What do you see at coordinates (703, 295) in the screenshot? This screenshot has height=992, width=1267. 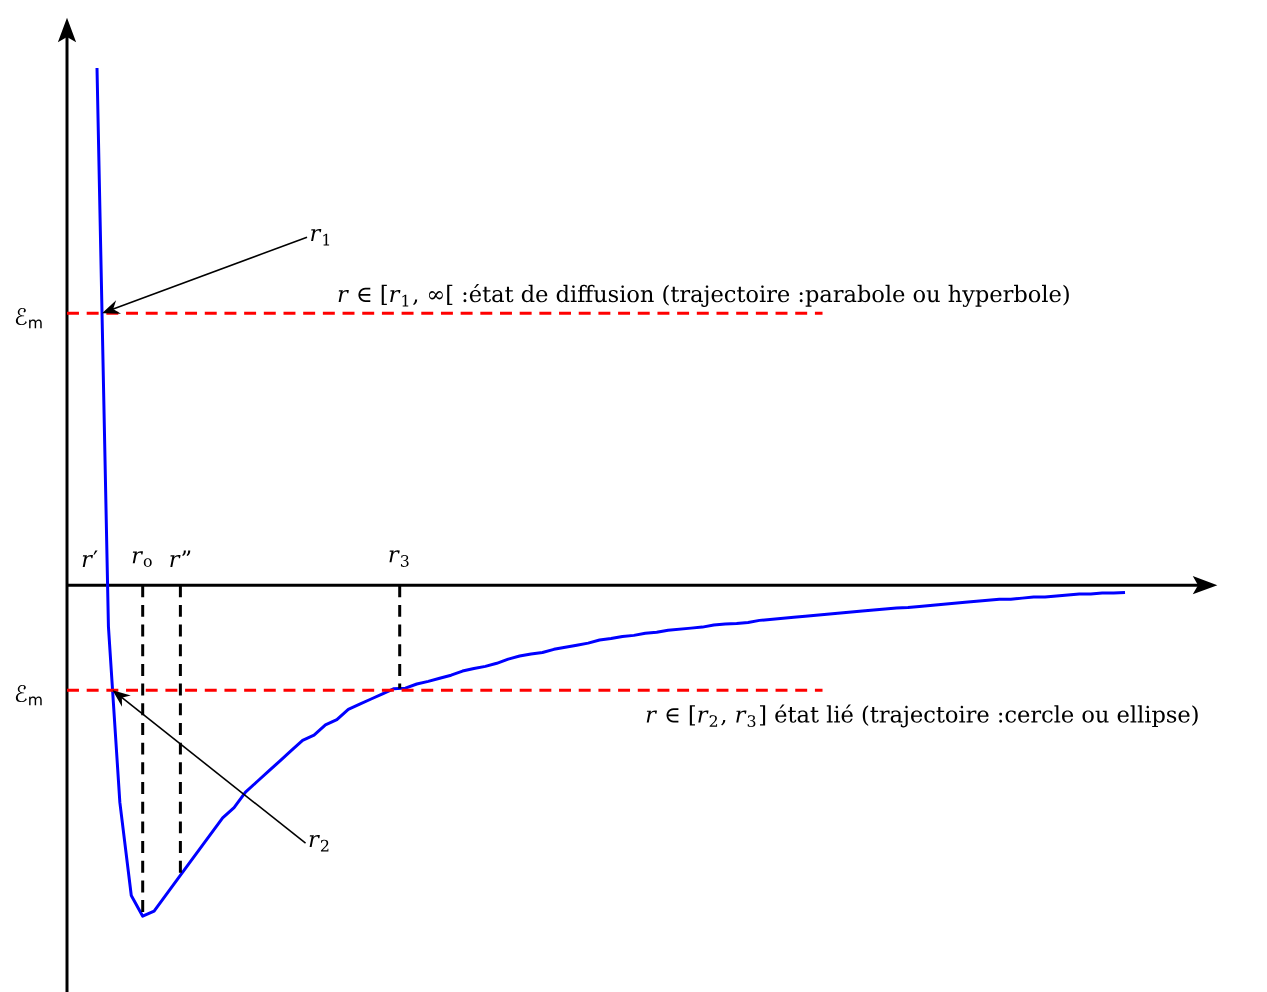 I see `annotation: r ∈ [r$_{1}$, ∞[ :état de diffusion (trajectoire :parabole ou hyperbole)` at bounding box center [703, 295].